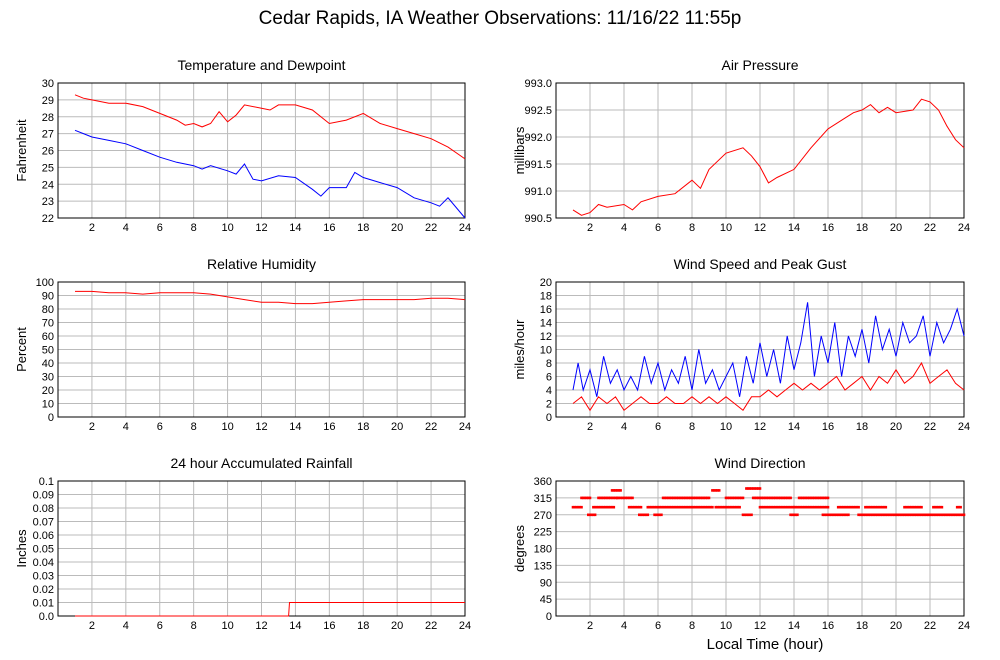 The image size is (1000, 660). Describe the element at coordinates (760, 548) in the screenshot. I see `plot-frame` at that location.